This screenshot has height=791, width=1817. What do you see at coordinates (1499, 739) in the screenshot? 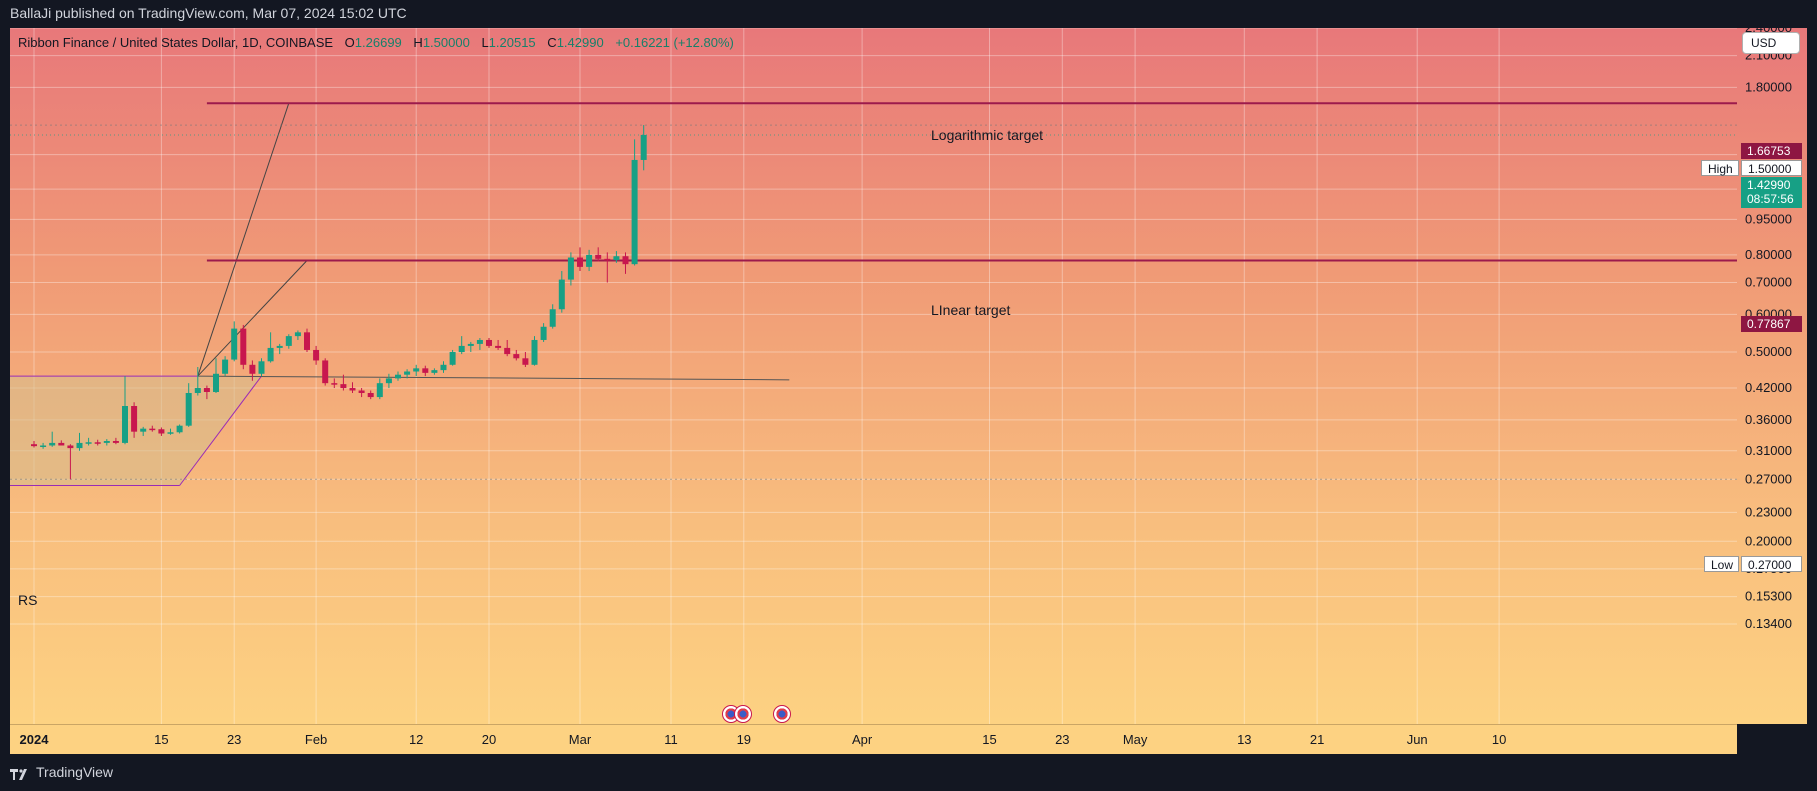
I see `time-tick-label: 10` at bounding box center [1499, 739].